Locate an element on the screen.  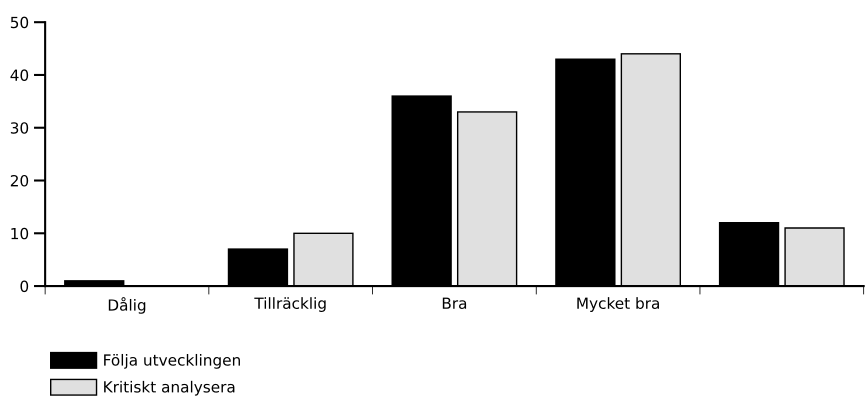
legend-label: Kritiskt analysera is located at coordinates (169, 388).